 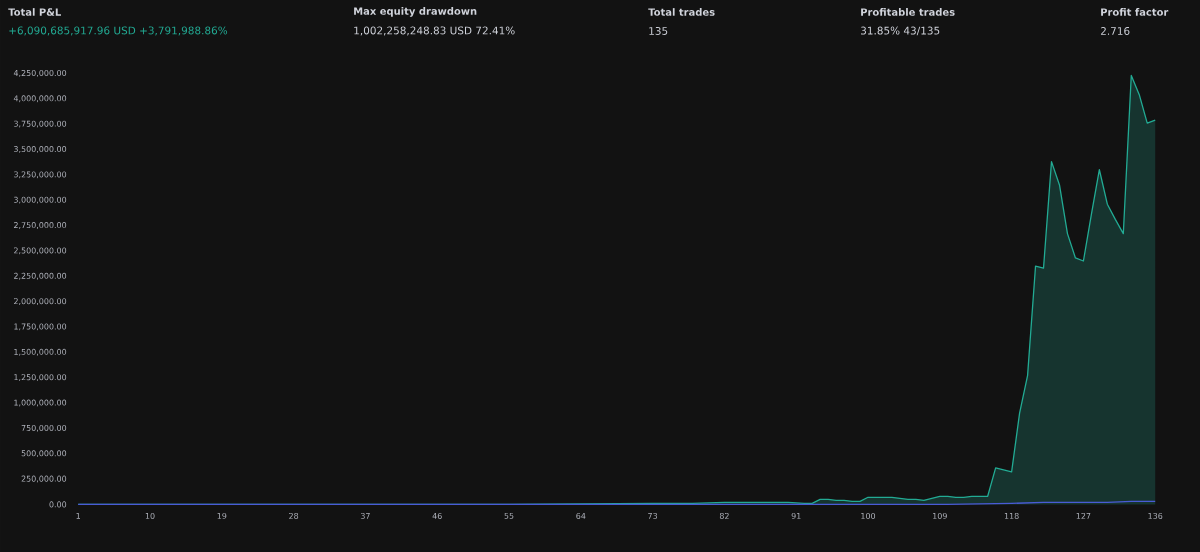 What do you see at coordinates (658, 31) in the screenshot?
I see `text: 135` at bounding box center [658, 31].